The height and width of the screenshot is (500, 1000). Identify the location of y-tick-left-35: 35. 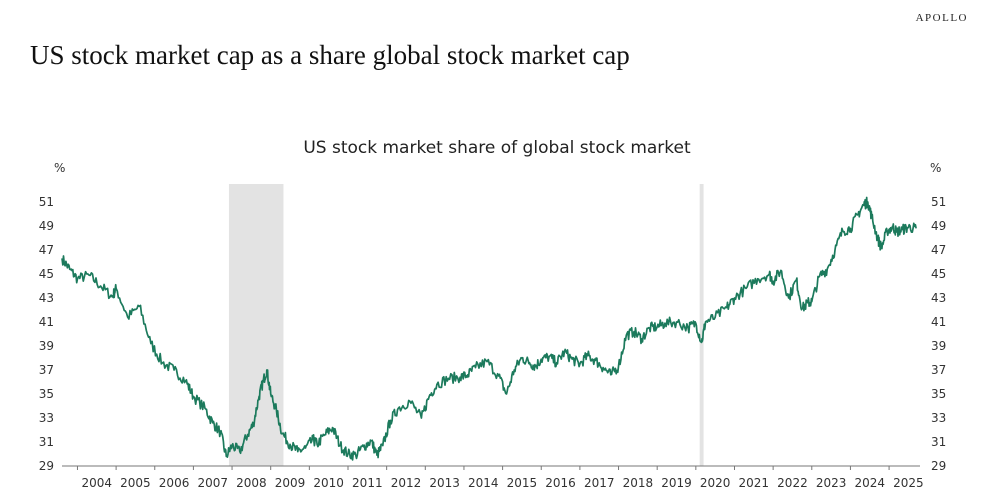
(46, 394).